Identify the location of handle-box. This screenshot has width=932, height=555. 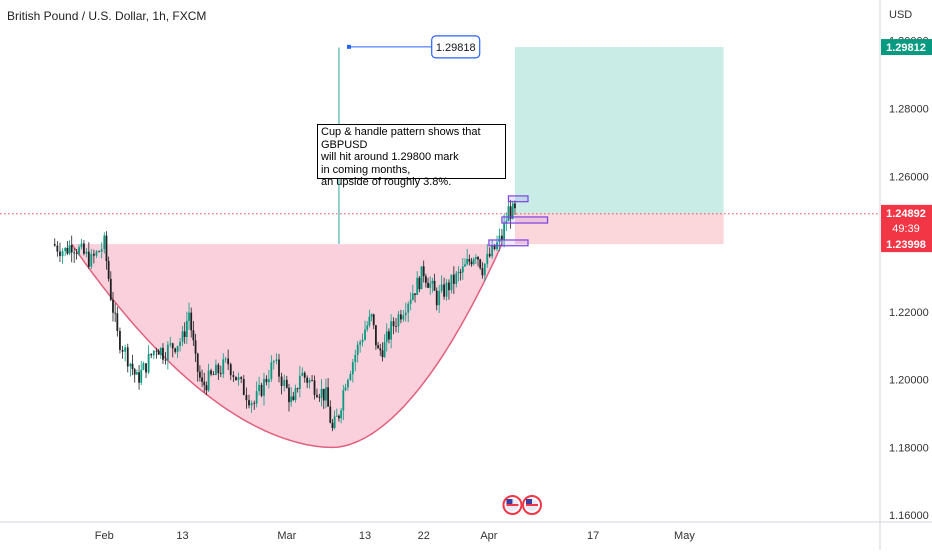
(518, 199).